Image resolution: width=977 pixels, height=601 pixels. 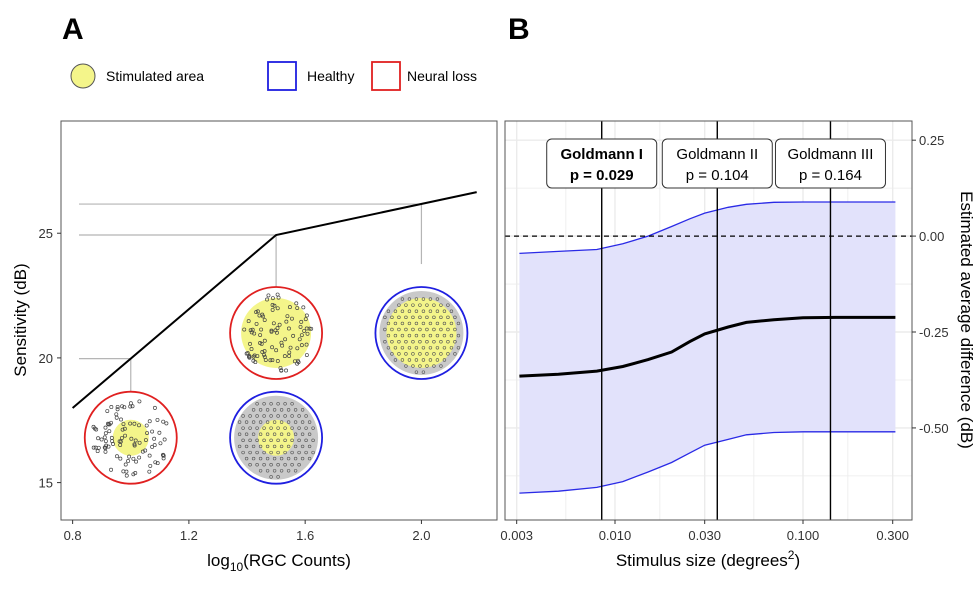 What do you see at coordinates (50, 358) in the screenshot?
I see `panel-a-y-ticks: 15 20 25` at bounding box center [50, 358].